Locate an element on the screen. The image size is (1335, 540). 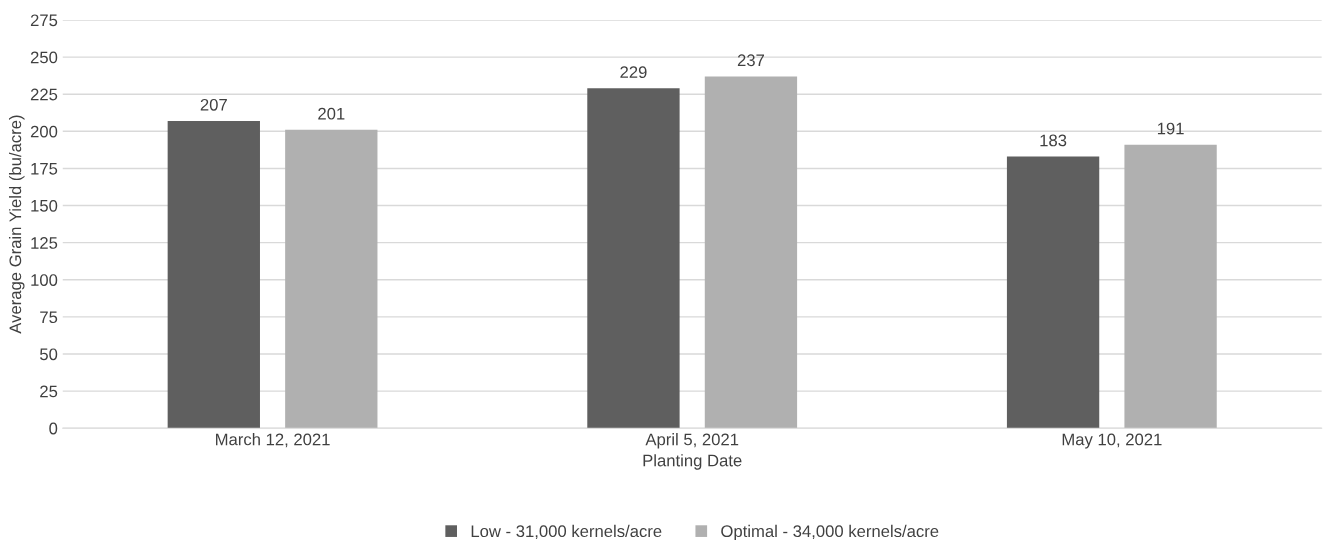
y-tick-label: 275 is located at coordinates (44, 20).